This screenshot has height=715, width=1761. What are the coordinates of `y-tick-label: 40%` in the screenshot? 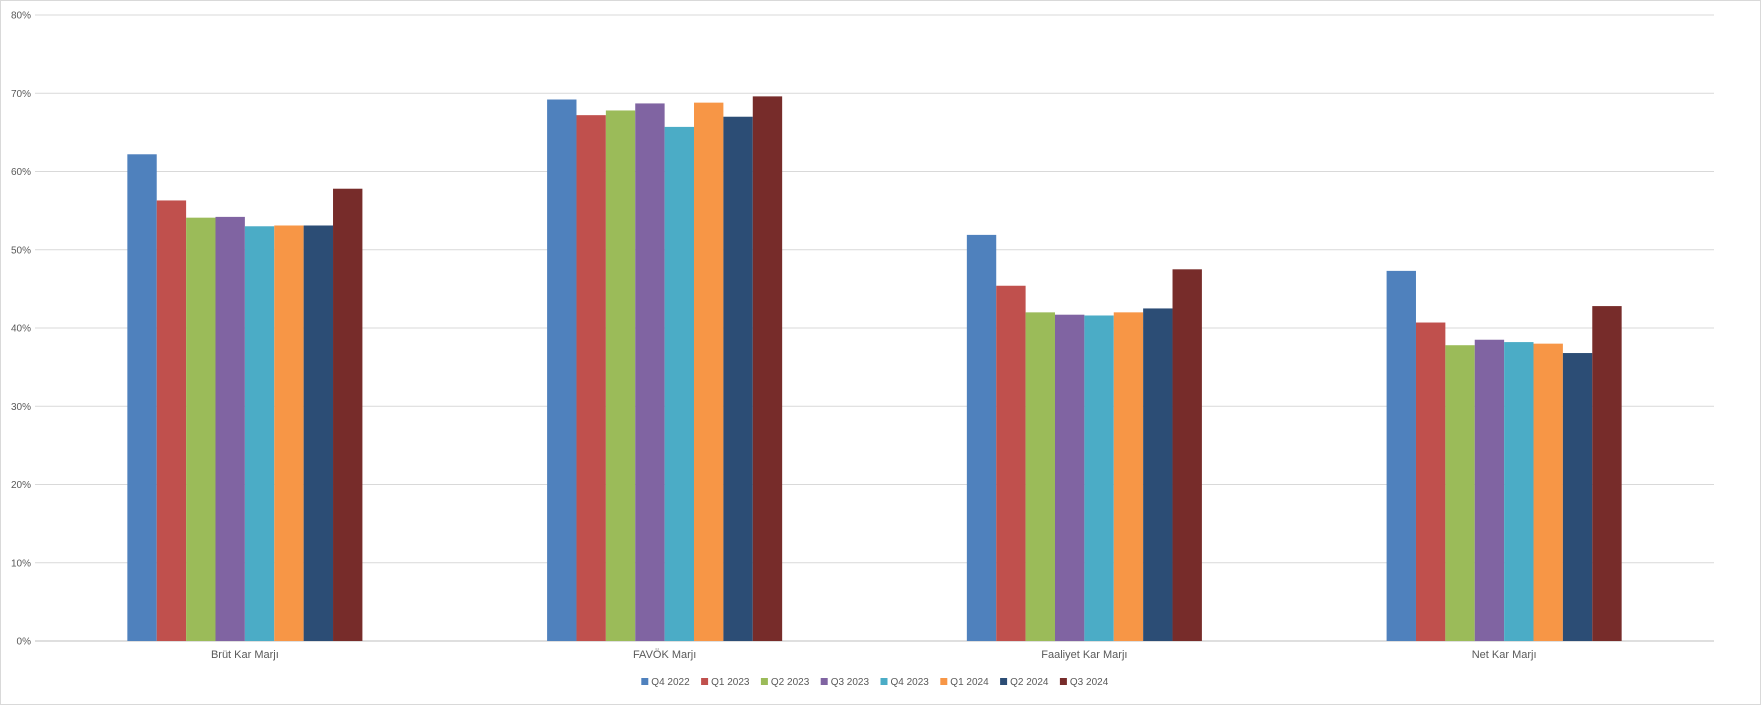 It's located at (21, 329).